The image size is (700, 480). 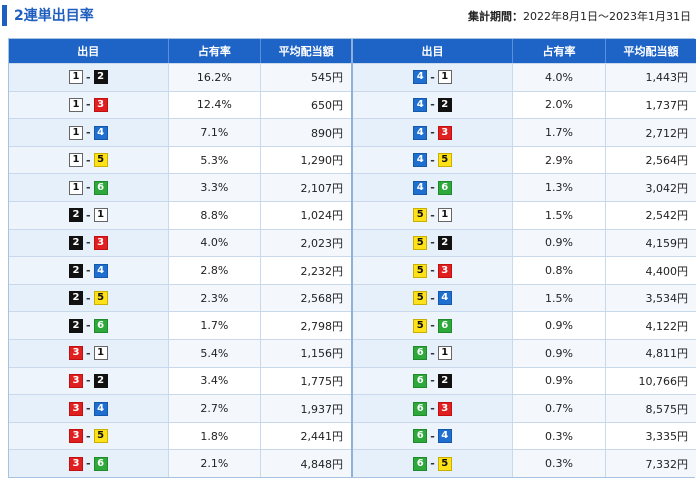 I want to click on payout-cell: 650円, so click(x=306, y=105).